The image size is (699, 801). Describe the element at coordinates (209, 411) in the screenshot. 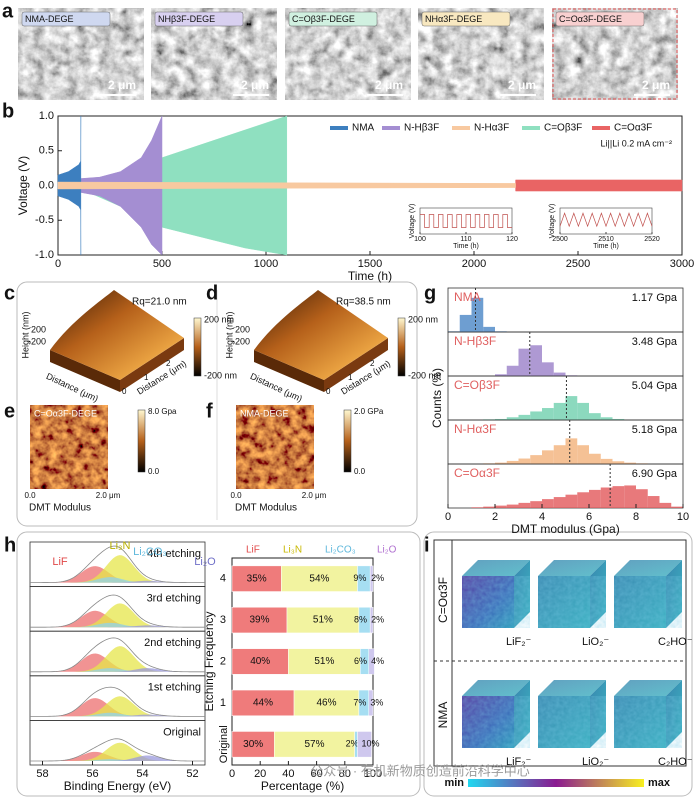

I see `panel-label: f` at that location.